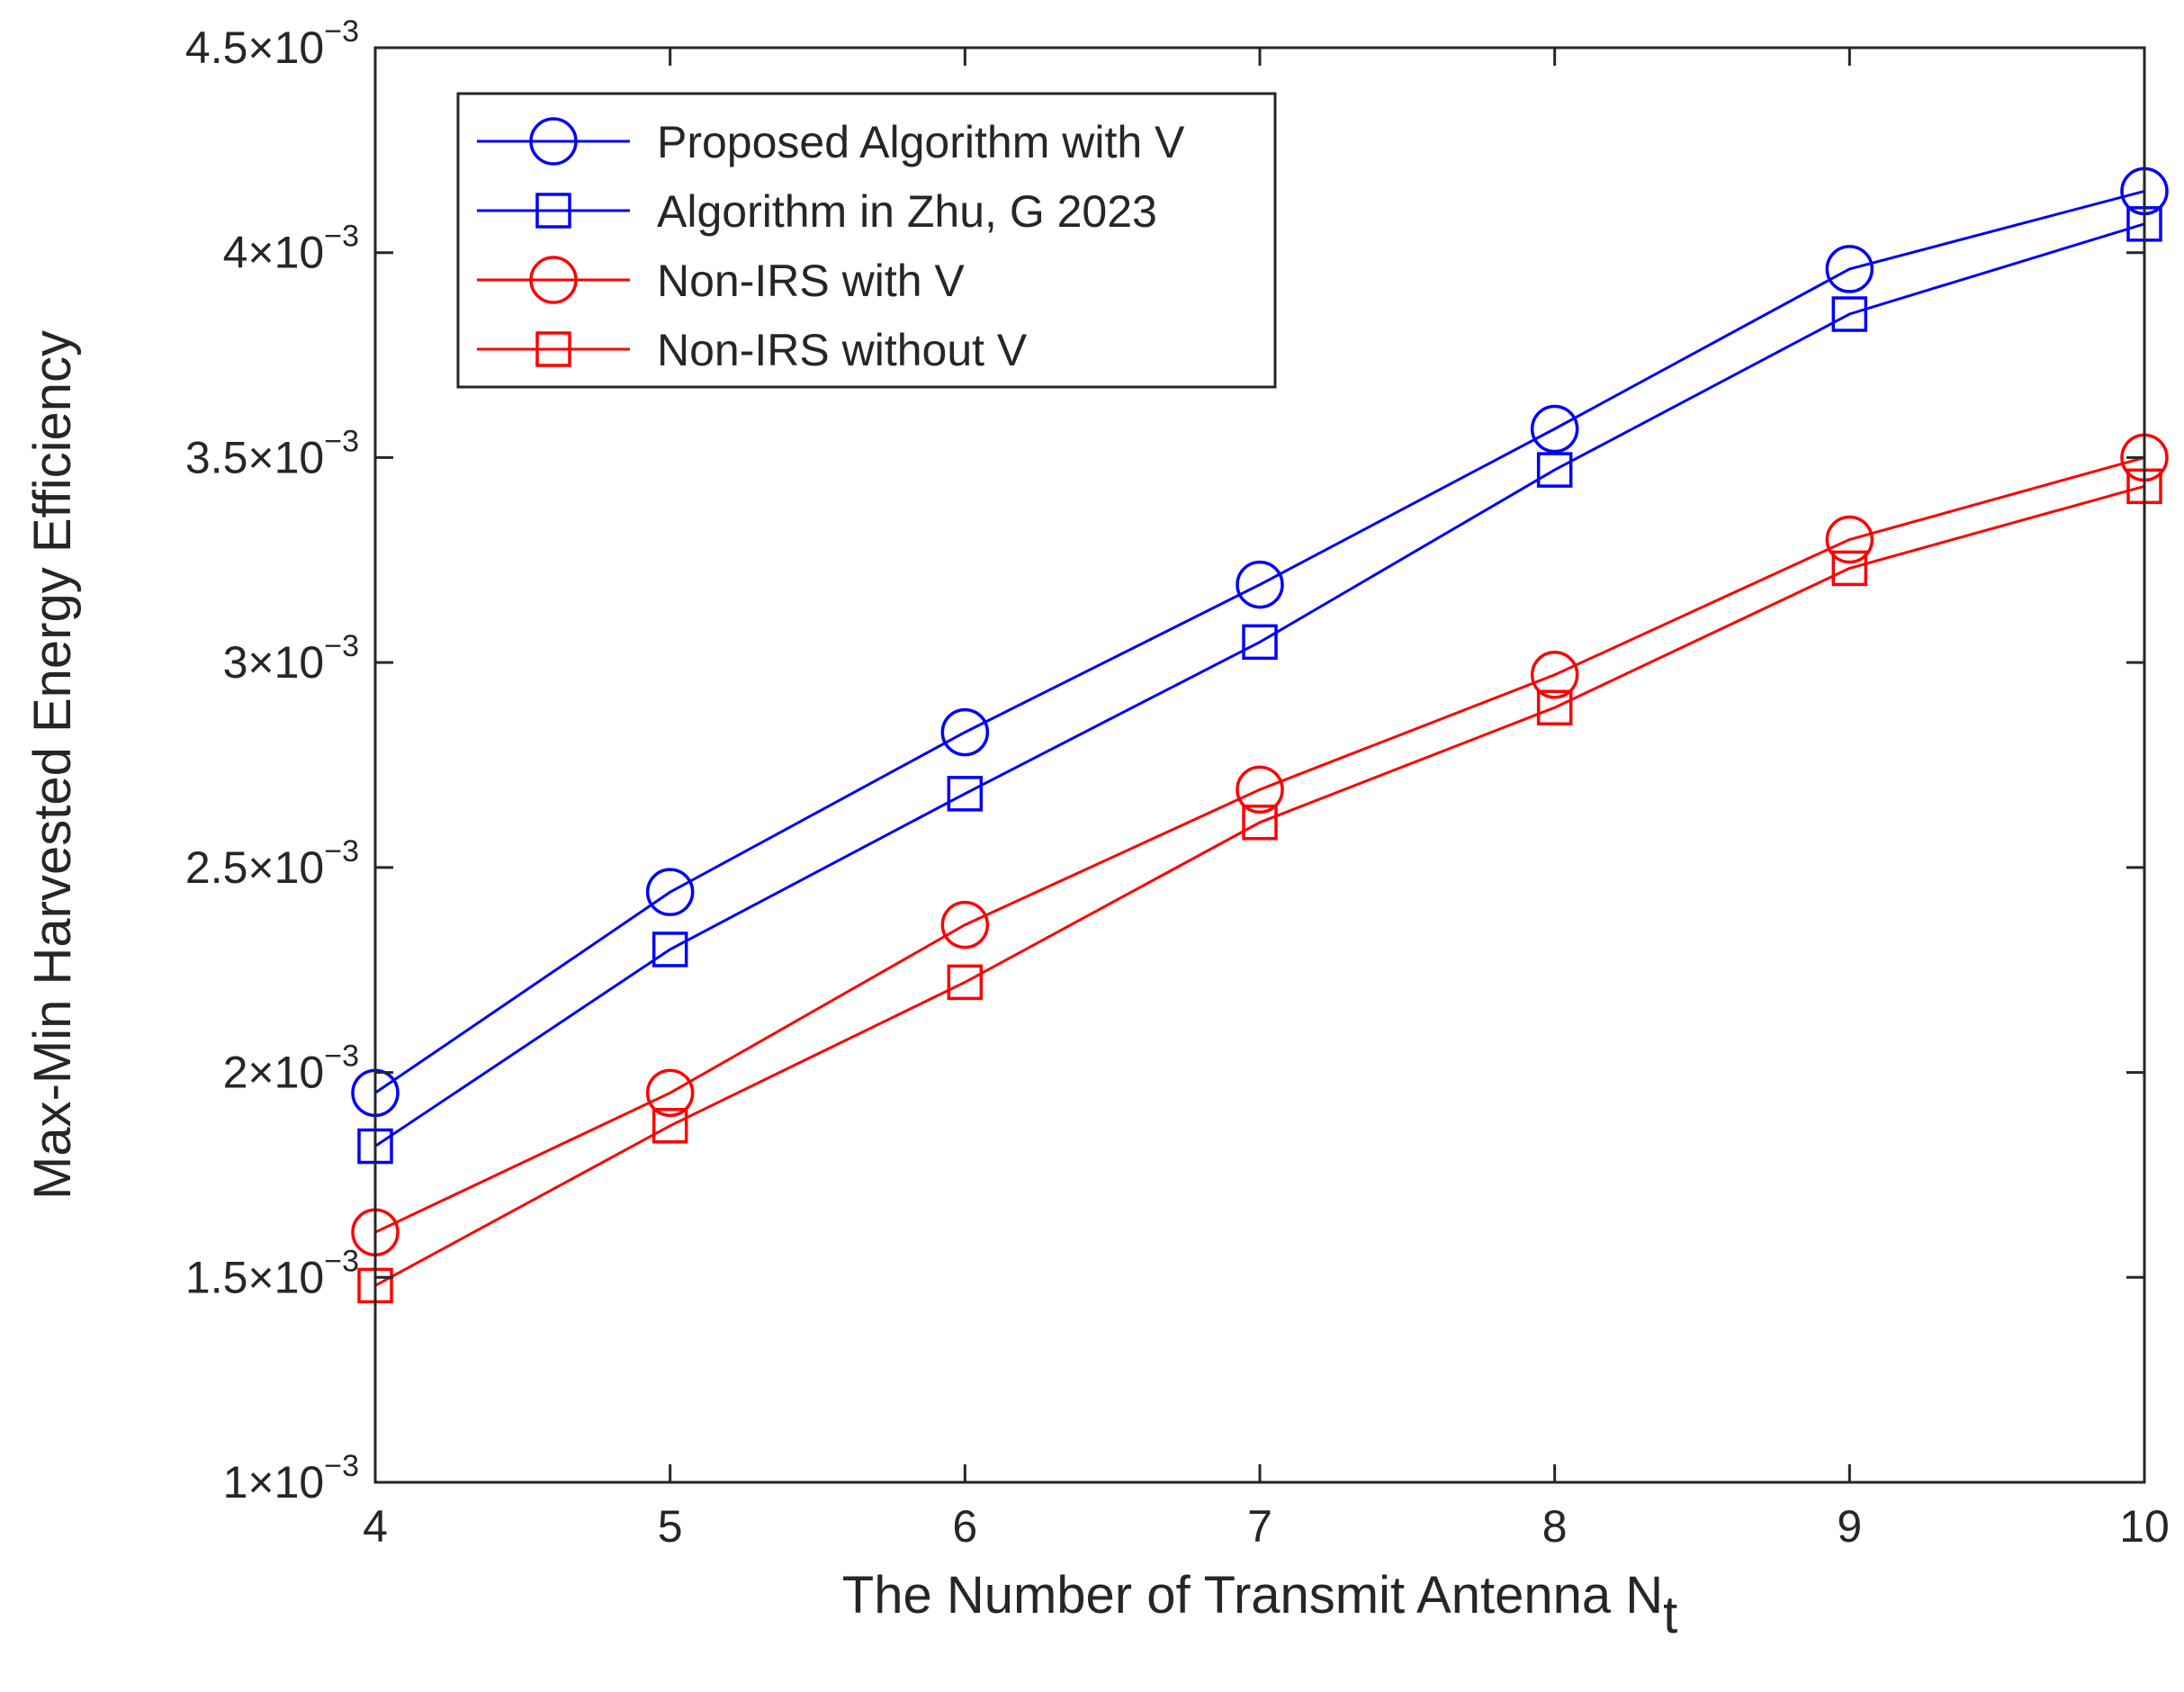  What do you see at coordinates (1555, 1526) in the screenshot?
I see `x-tick-label: 8` at bounding box center [1555, 1526].